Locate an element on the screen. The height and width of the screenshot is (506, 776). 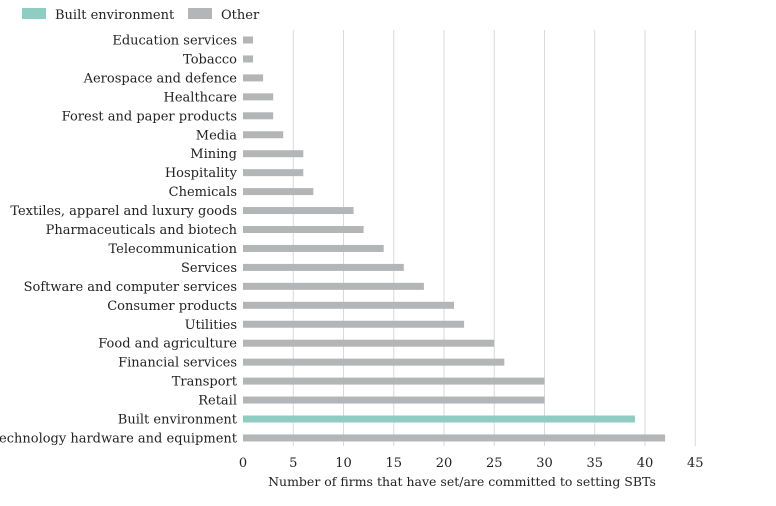
x-tick-label-20: 20 is located at coordinates (444, 463).